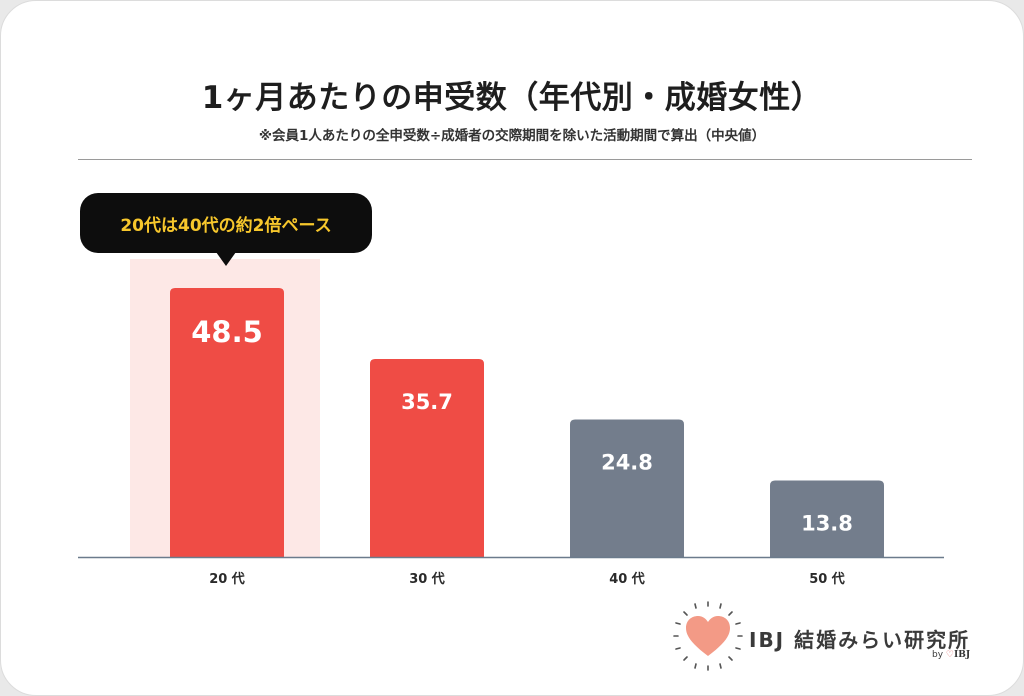 This screenshot has width=1024, height=696. Describe the element at coordinates (512, 98) in the screenshot. I see `chart-title: 1ヶ月あたりの申受数（年代別・成婚女性）` at that location.